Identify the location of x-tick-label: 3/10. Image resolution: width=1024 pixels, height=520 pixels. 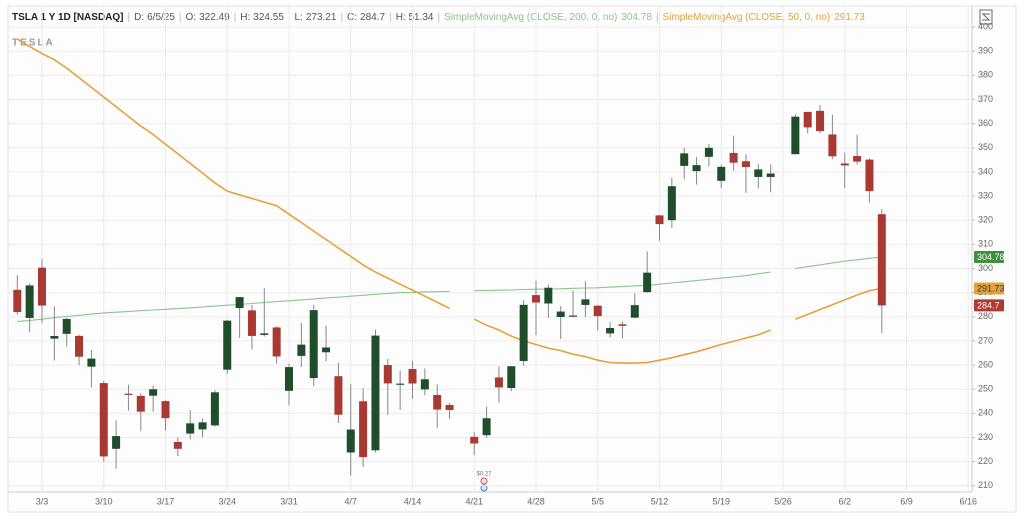
(104, 501).